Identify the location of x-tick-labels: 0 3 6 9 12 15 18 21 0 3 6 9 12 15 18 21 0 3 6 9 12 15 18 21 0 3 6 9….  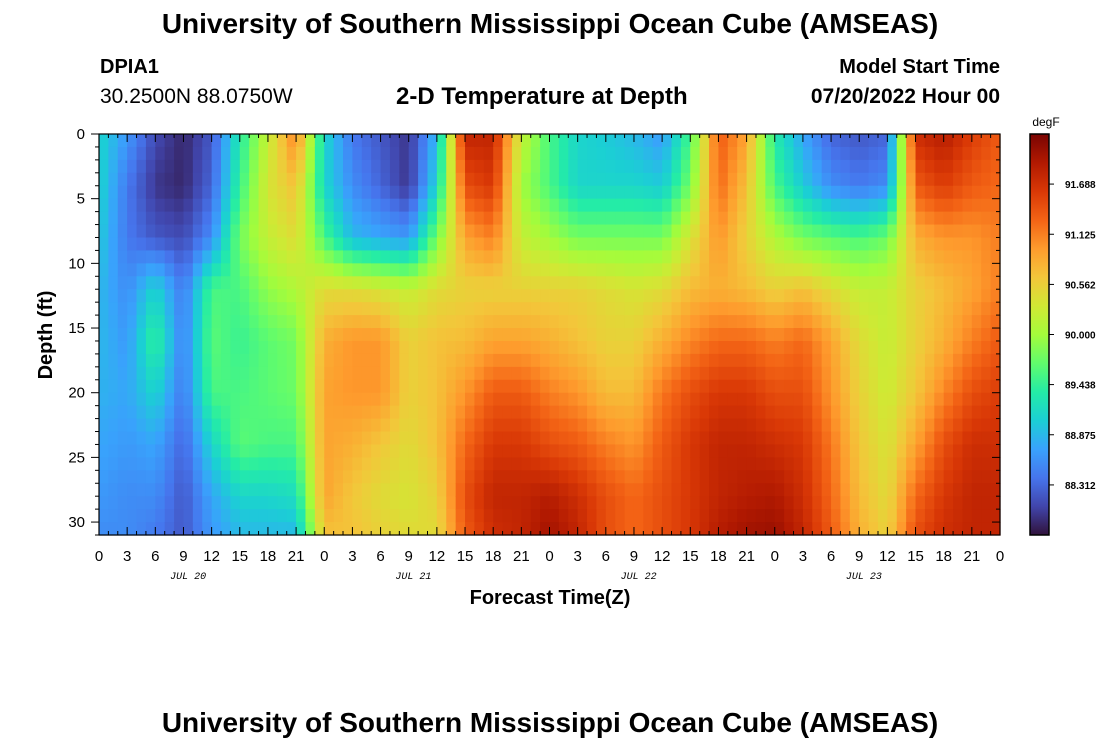
(549, 556).